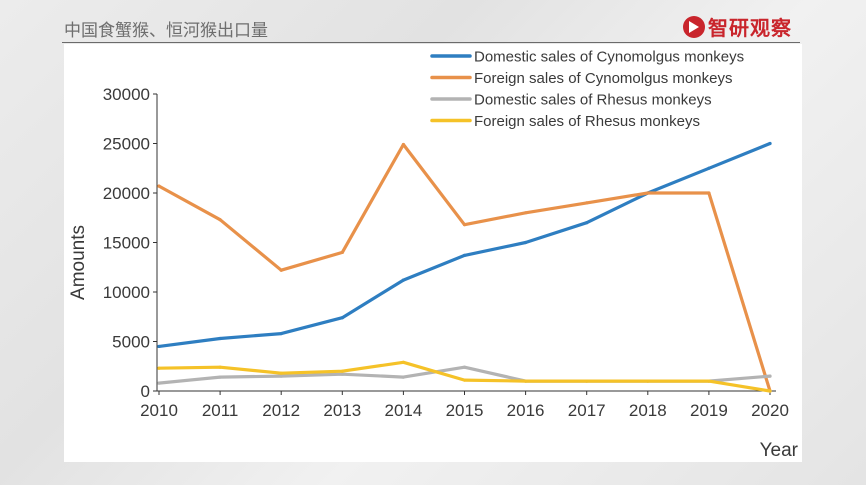 The height and width of the screenshot is (485, 866). Describe the element at coordinates (587, 410) in the screenshot. I see `x-tick-label: 2017` at that location.